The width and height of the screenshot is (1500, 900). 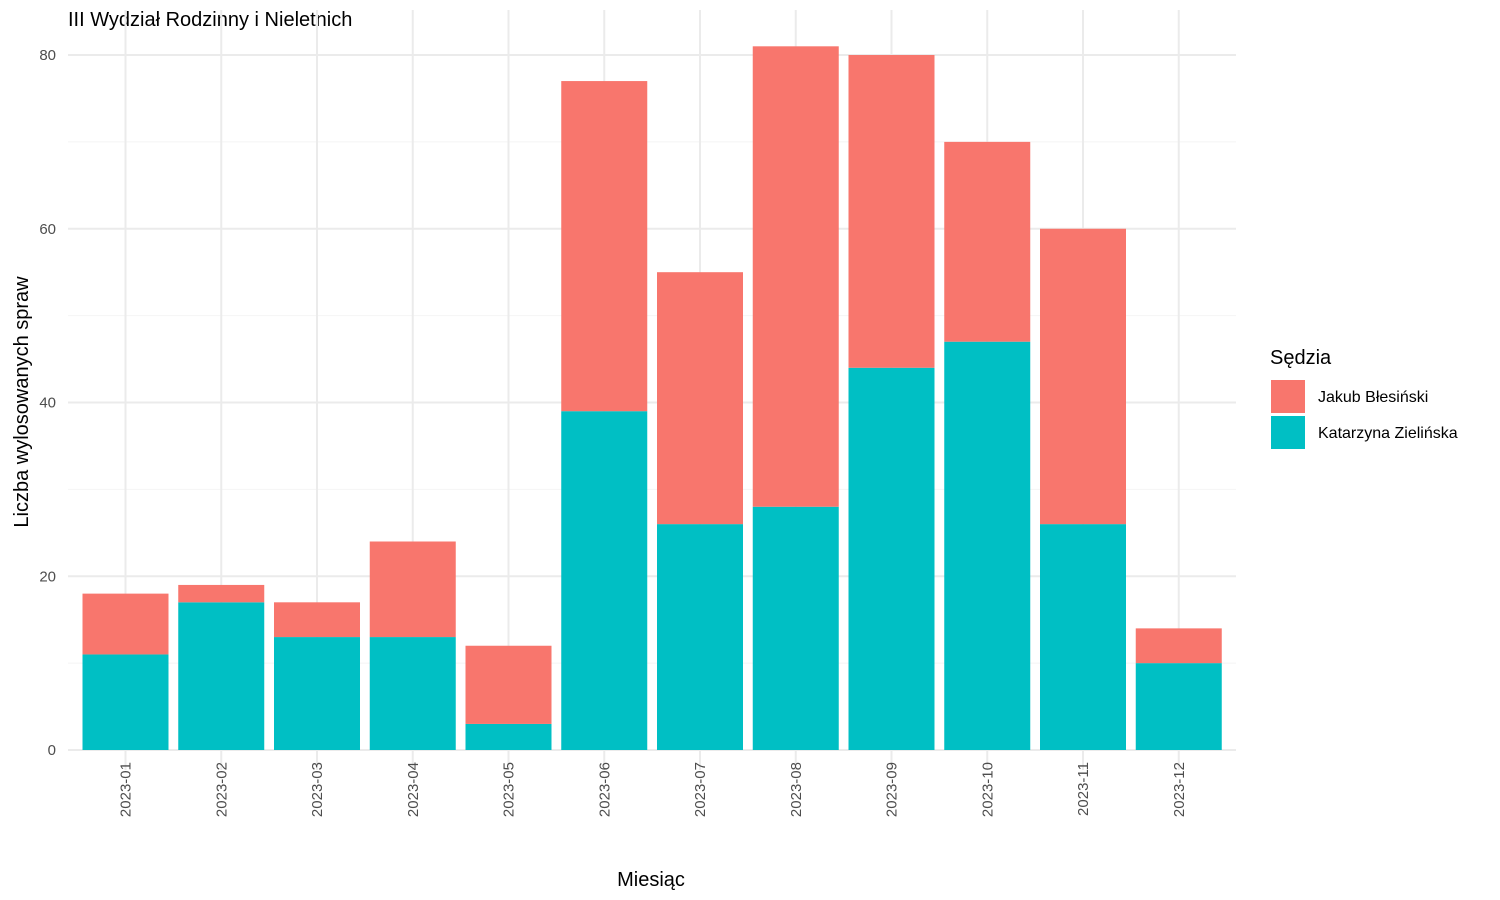 I want to click on x-tick-label: 2023-06, so click(x=604, y=789).